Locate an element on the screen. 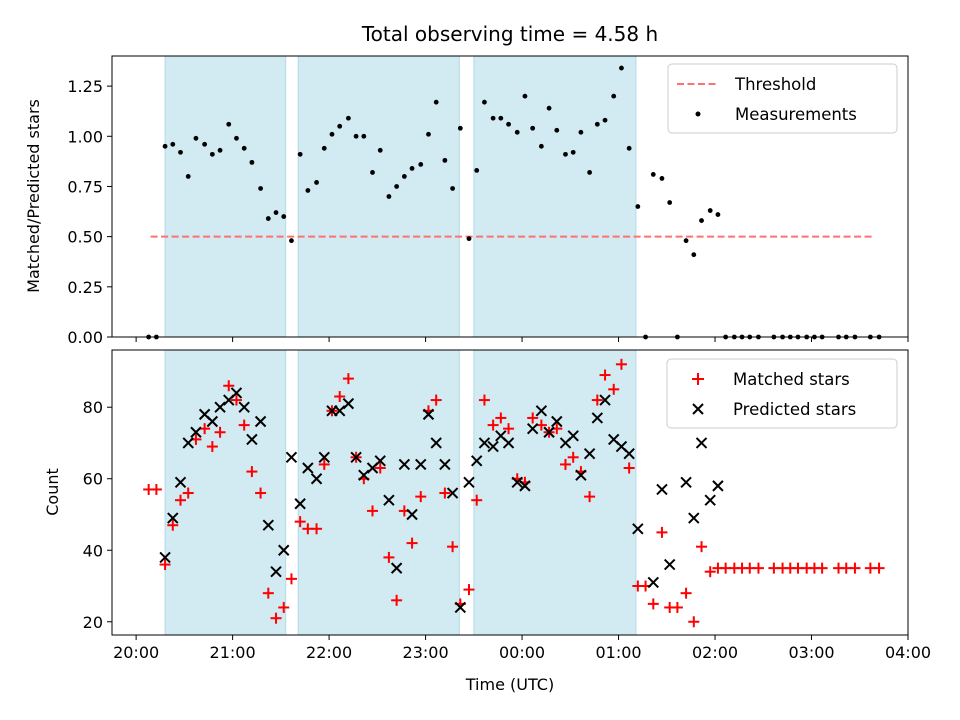  bottom-y-tick-label: 80 is located at coordinates (93, 407).